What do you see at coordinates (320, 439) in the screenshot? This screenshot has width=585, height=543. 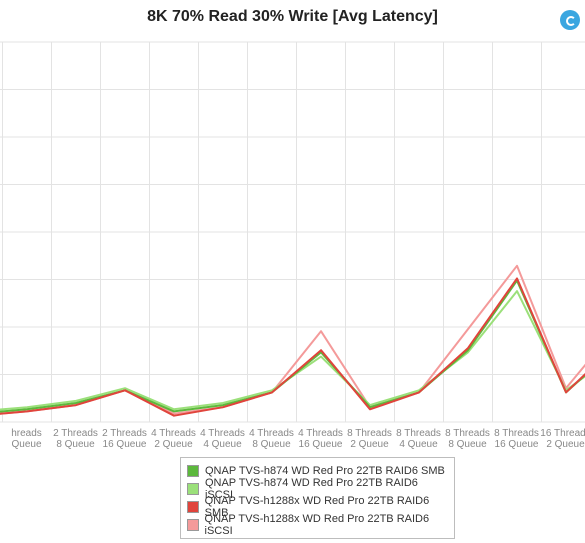 I see `x-tick-label: 4 Threads 16 Queue` at bounding box center [320, 439].